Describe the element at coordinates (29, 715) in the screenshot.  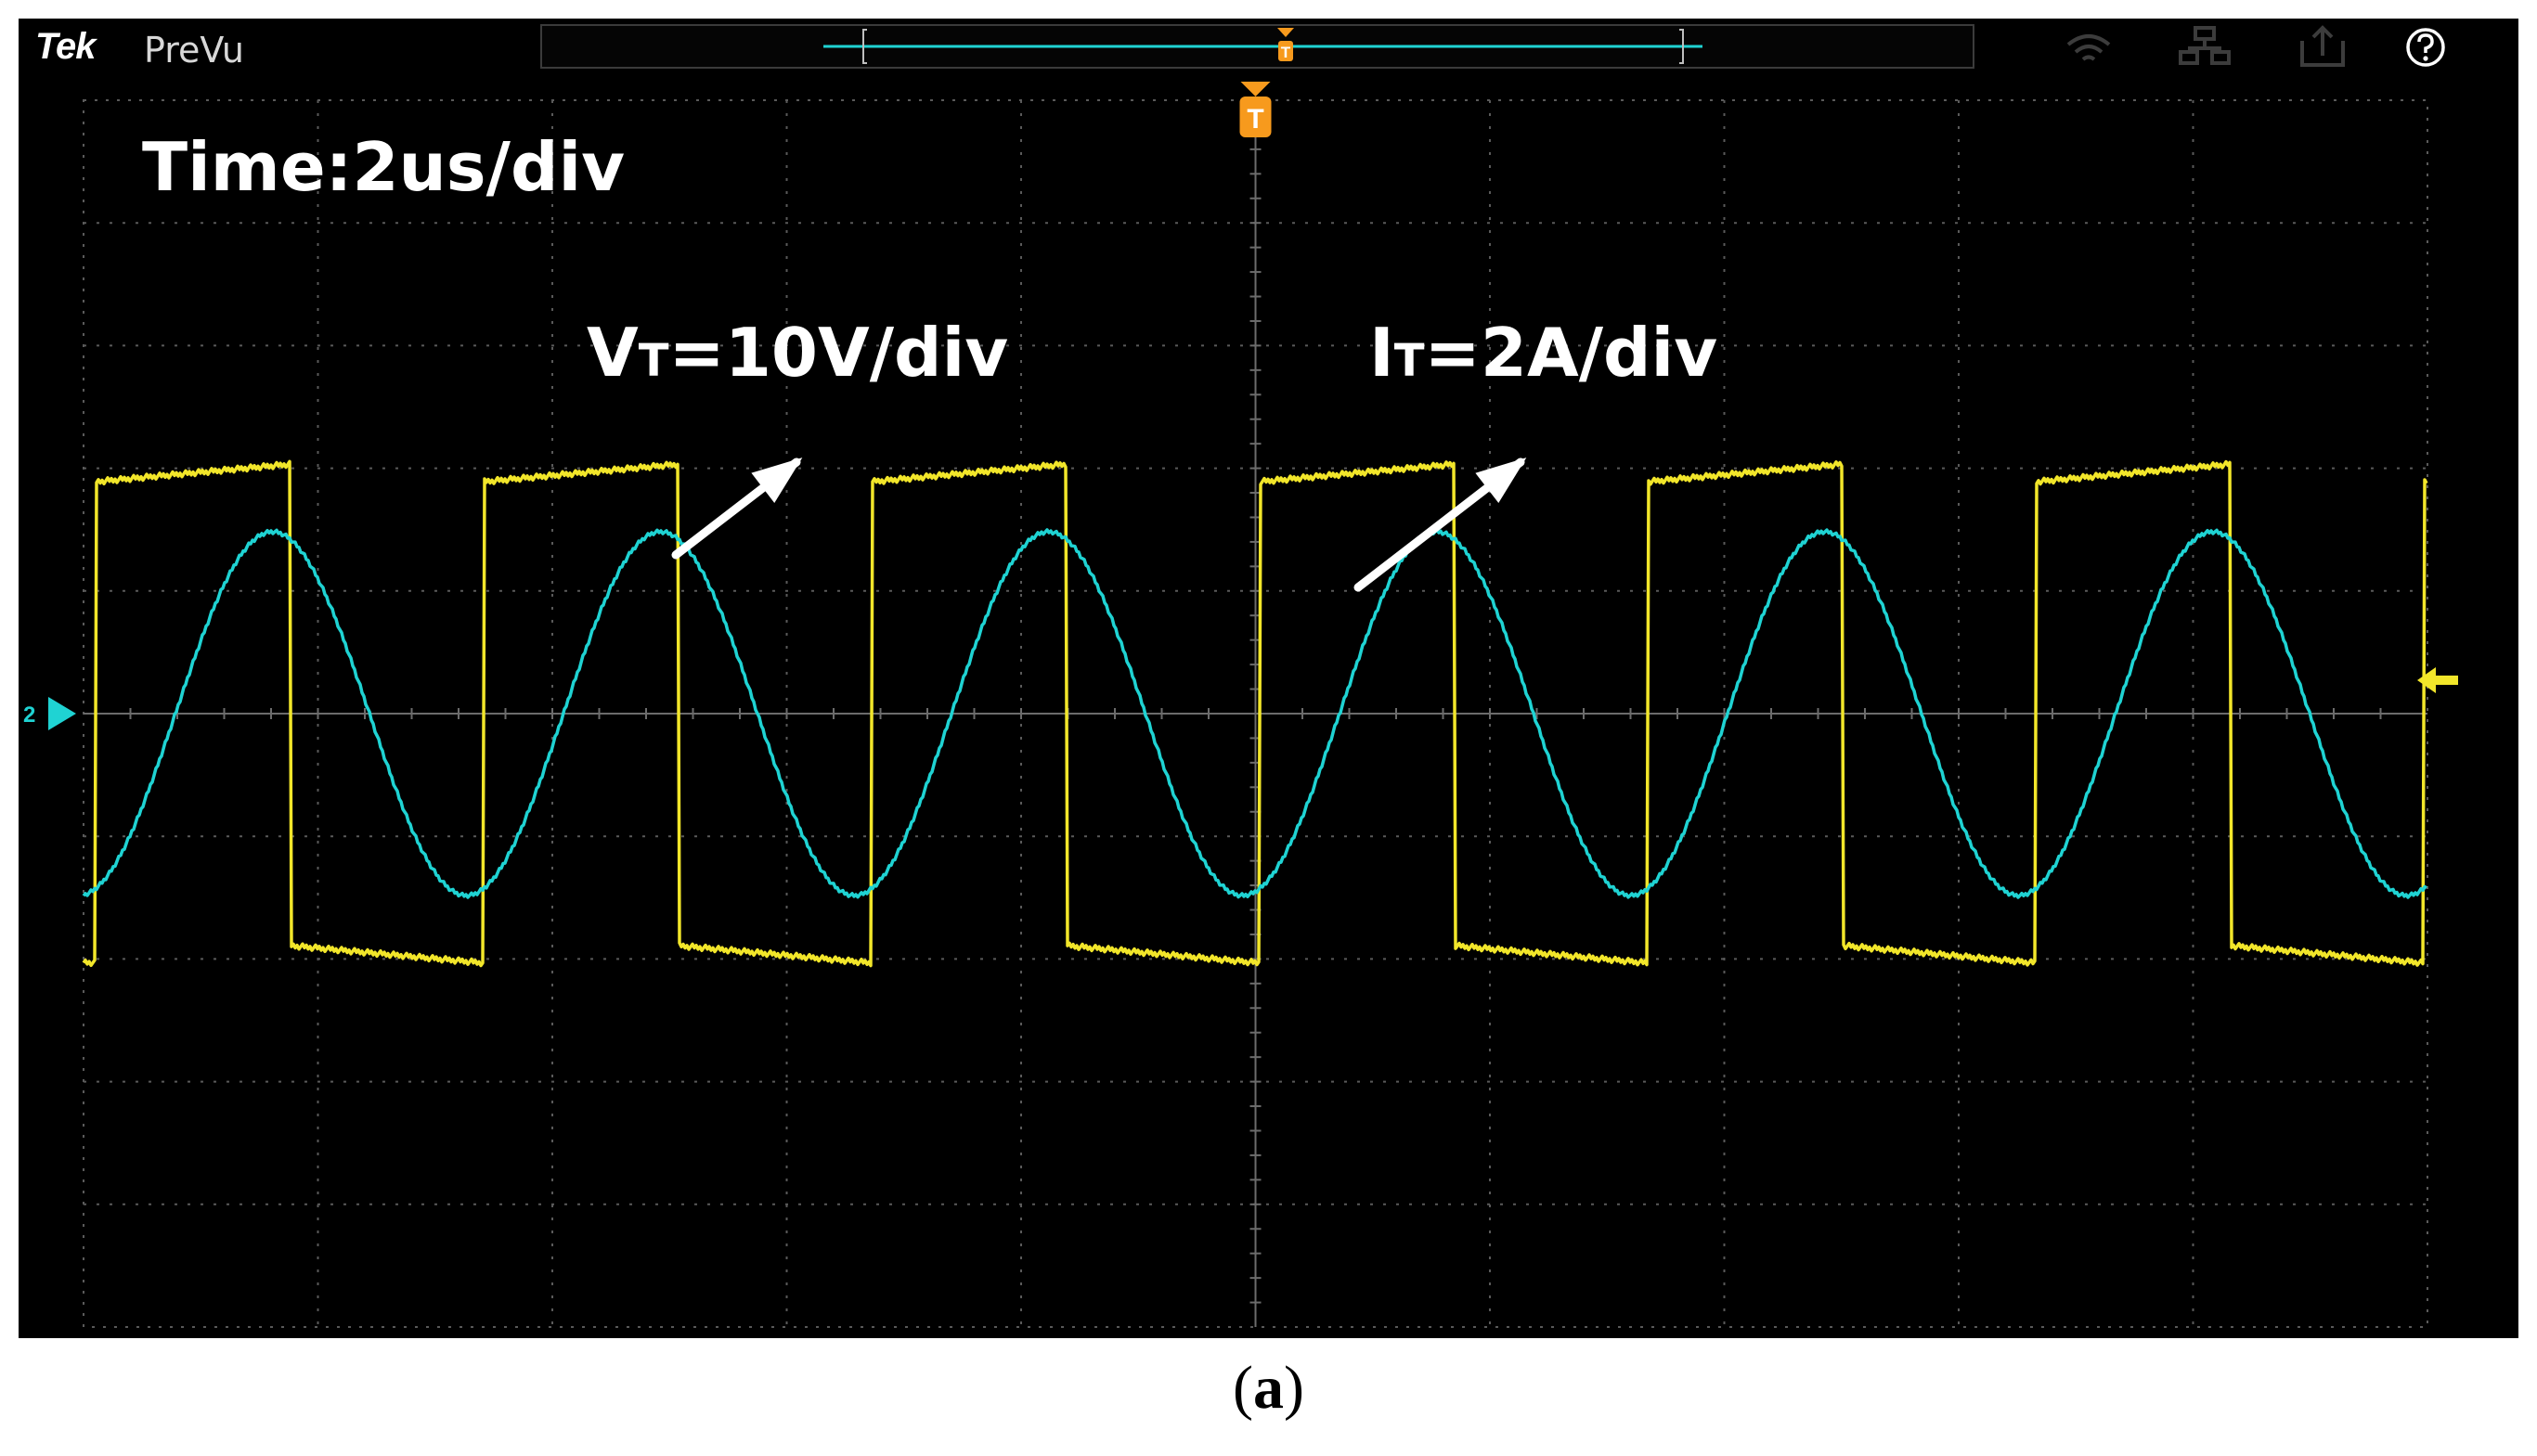
I see `channel-number-label: 2` at that location.